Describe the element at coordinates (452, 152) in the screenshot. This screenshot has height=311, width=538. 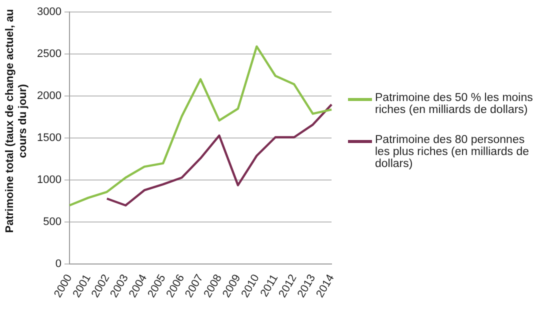
I see `legend-label: Patrimoine des 80 personnes les plus riches (en milliards de dollars)` at that location.